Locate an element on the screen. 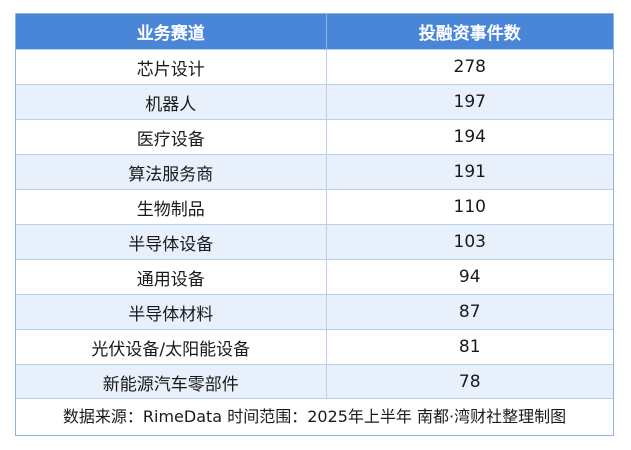 The height and width of the screenshot is (450, 631). track-cell: 机器人 is located at coordinates (171, 102).